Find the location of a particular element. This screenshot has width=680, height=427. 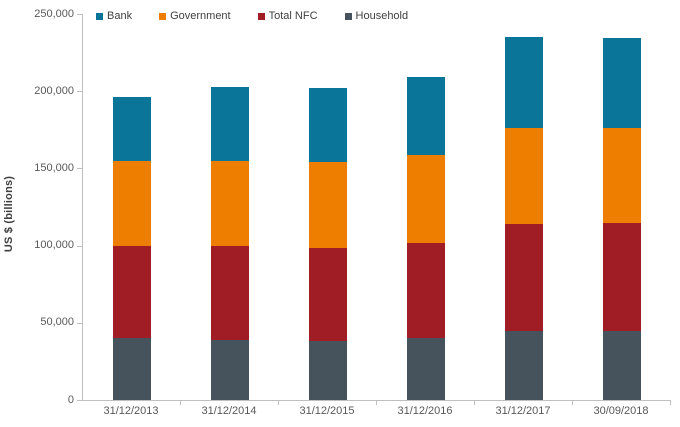

legend-item-total-nfc: Total NFC is located at coordinates (287, 16).